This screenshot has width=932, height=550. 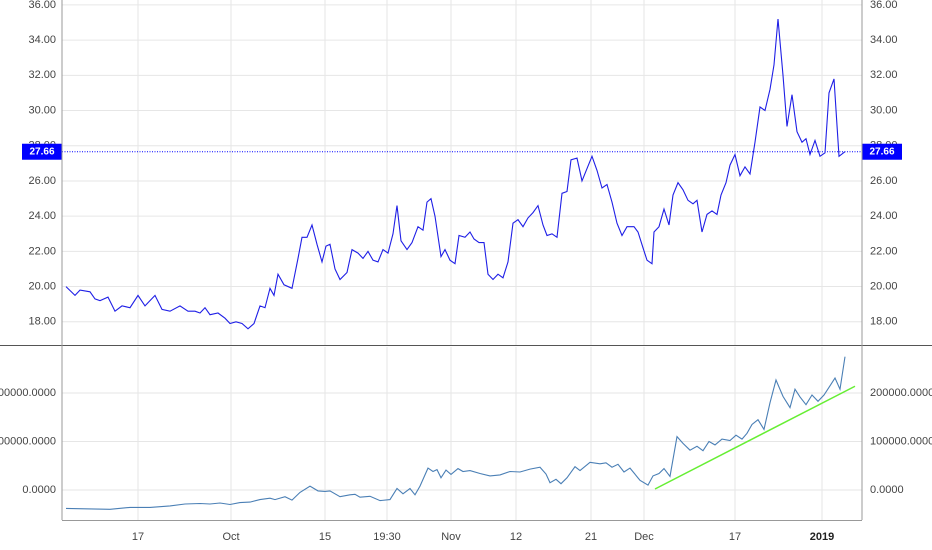 What do you see at coordinates (39, 490) in the screenshot?
I see `y-tick-label-left: 0.0000` at bounding box center [39, 490].